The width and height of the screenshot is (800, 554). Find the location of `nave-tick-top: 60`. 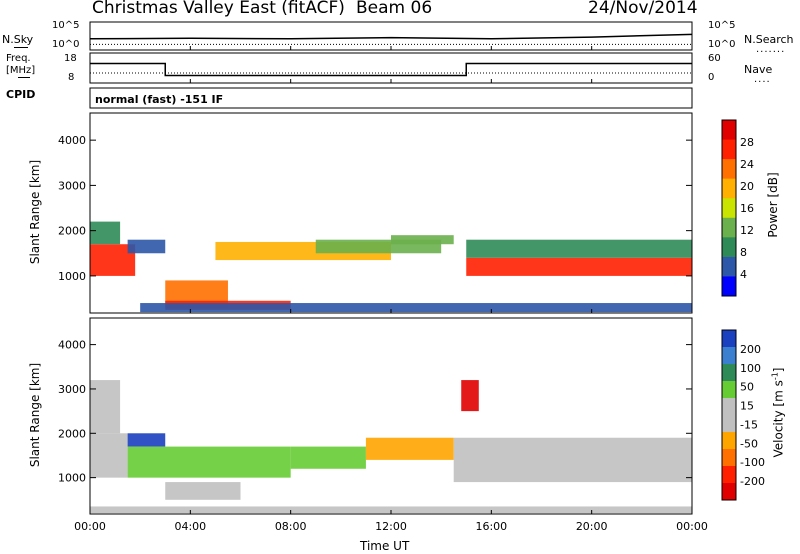

nave-tick-top: 60 is located at coordinates (714, 58).